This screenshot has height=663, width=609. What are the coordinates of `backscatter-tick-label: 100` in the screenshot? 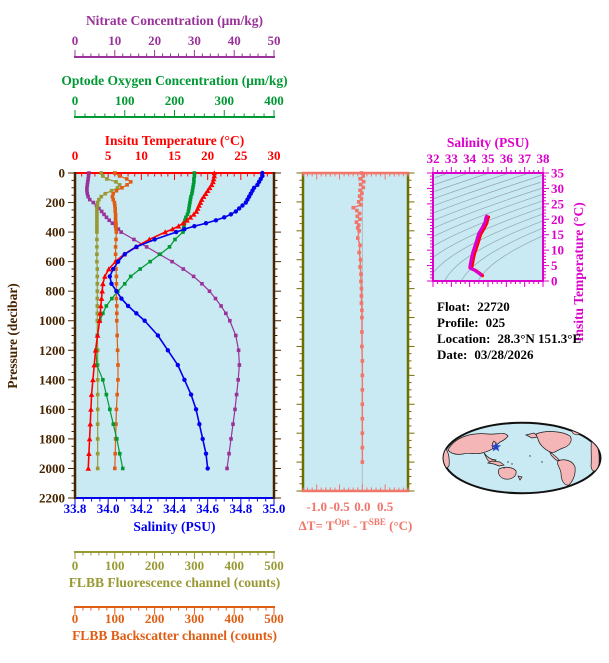 It's located at (115, 618).